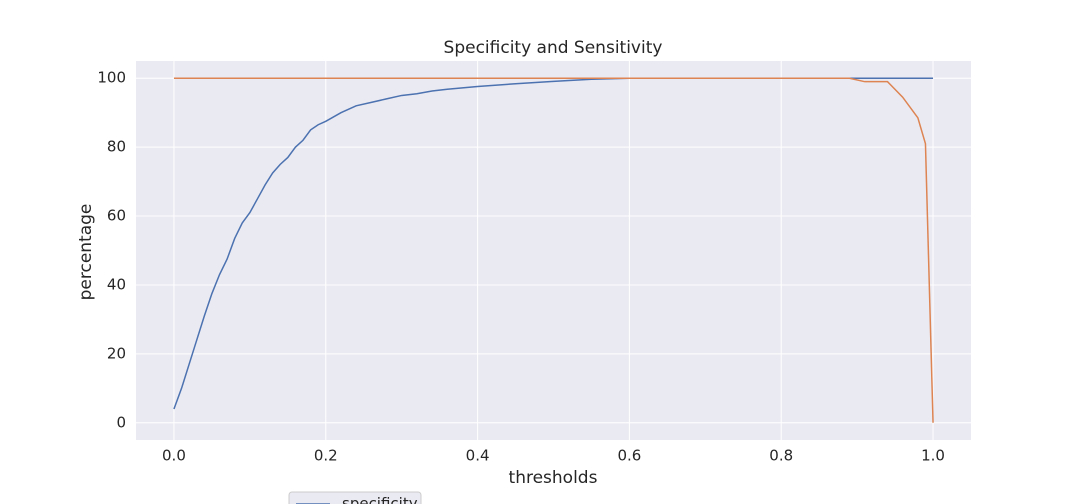 The height and width of the screenshot is (504, 1080). What do you see at coordinates (781, 456) in the screenshot?
I see `x-tick-label: 0.8` at bounding box center [781, 456].